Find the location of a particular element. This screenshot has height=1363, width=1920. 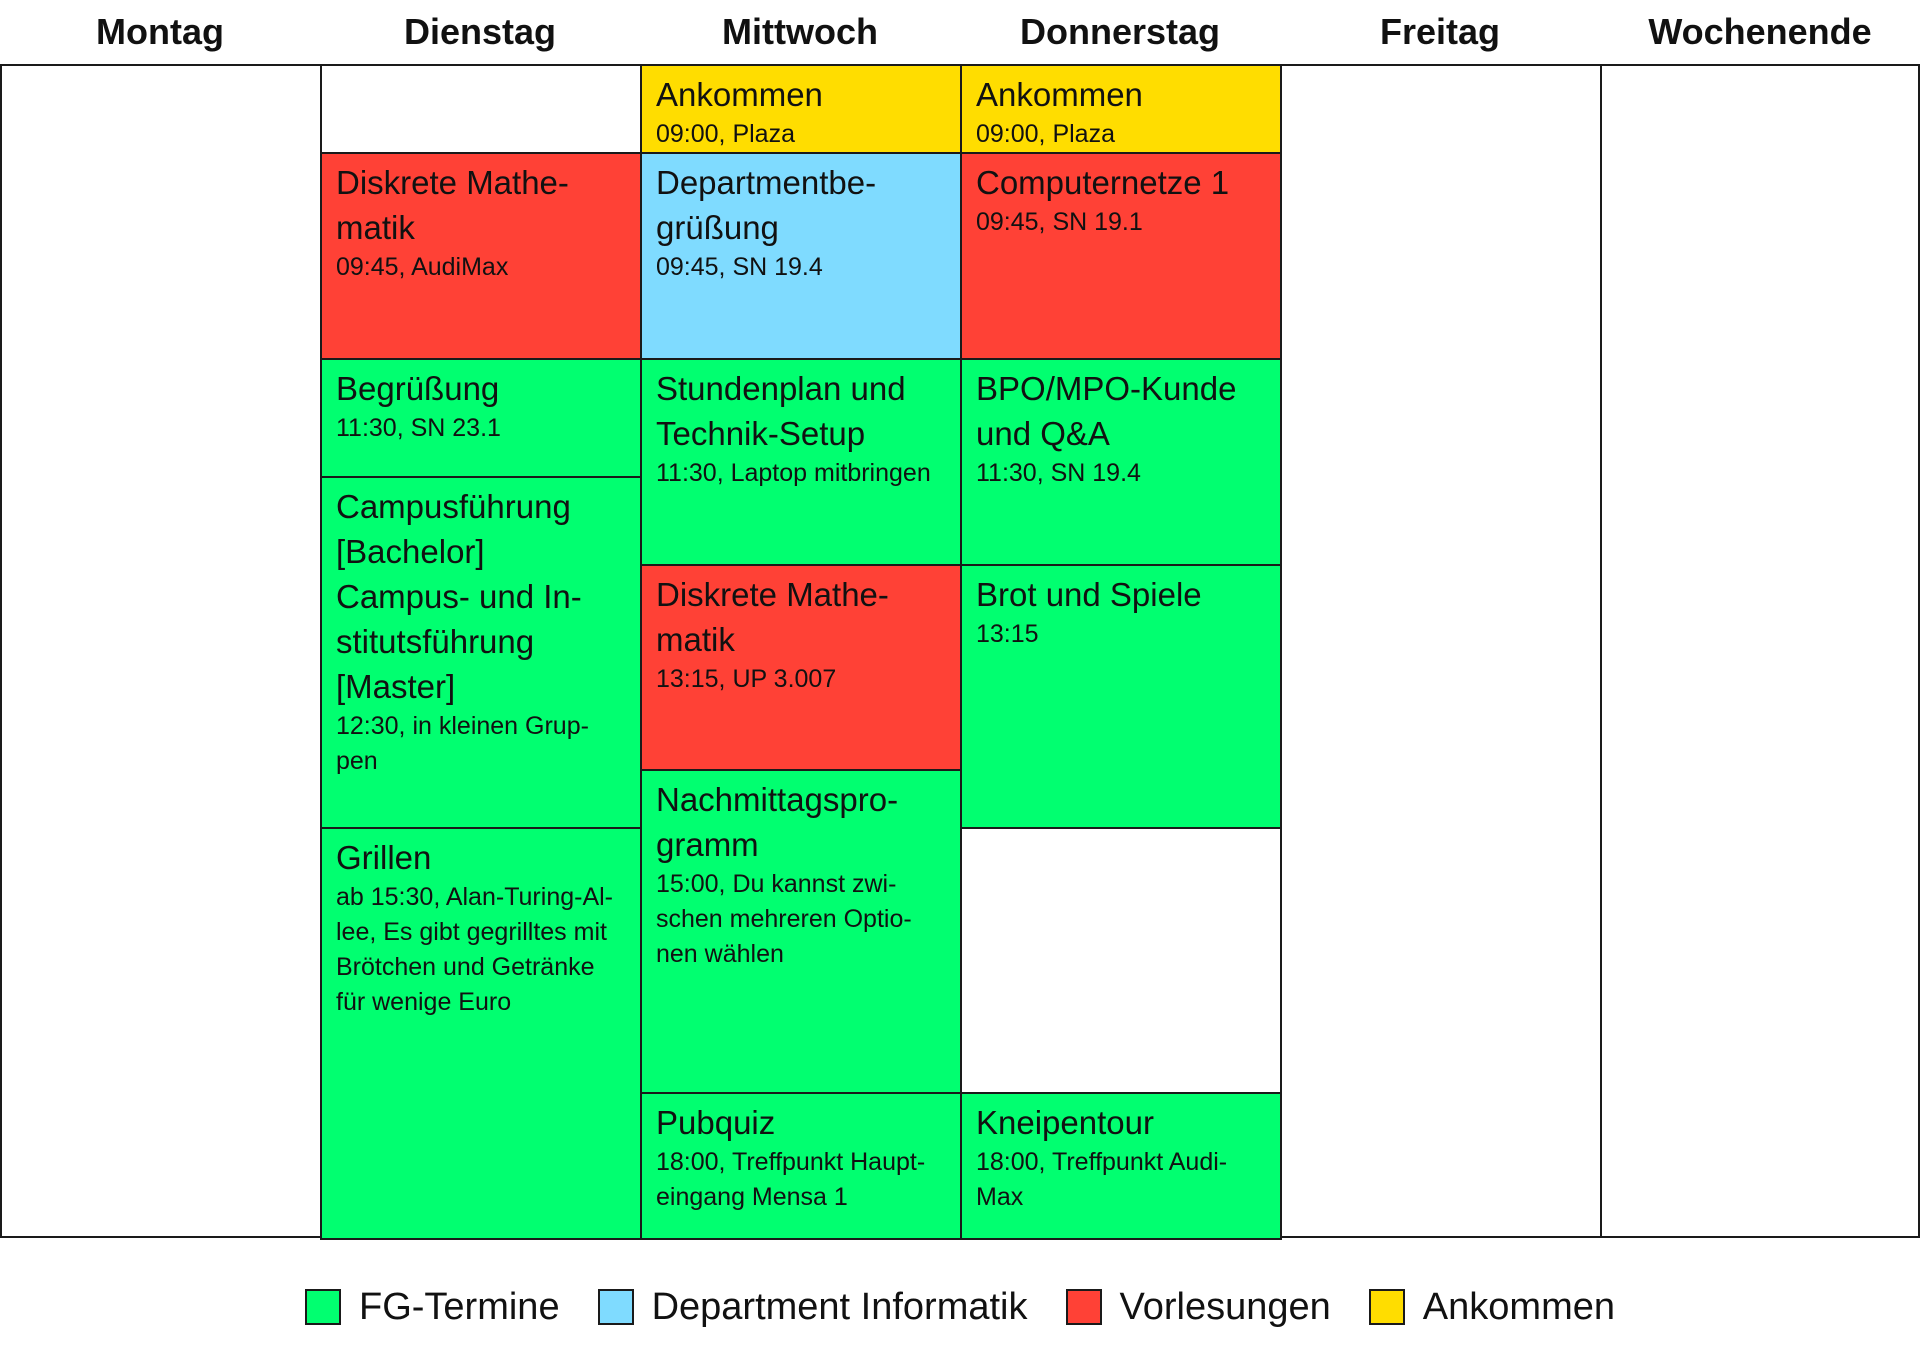

legend-item-vorlesungen: Vorlesungen is located at coordinates (1198, 1307).